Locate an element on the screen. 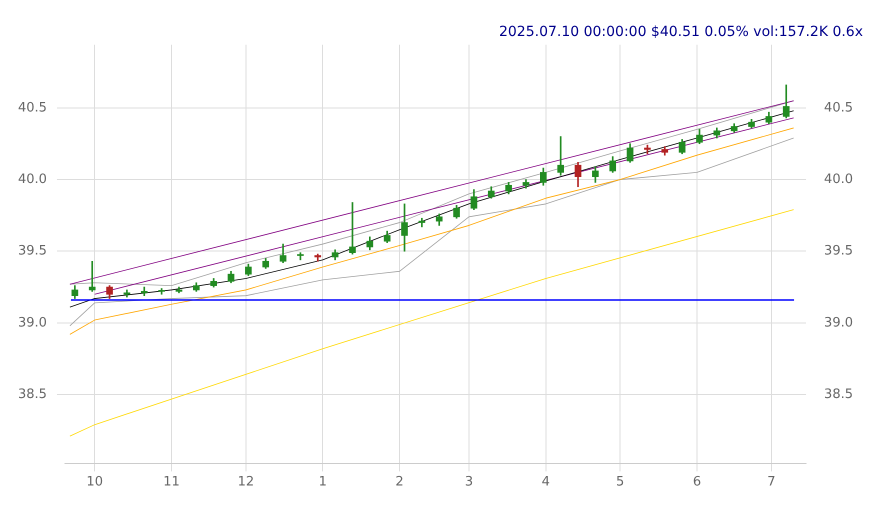 The image size is (875, 505). x-tick-label: 10 is located at coordinates (94, 482).